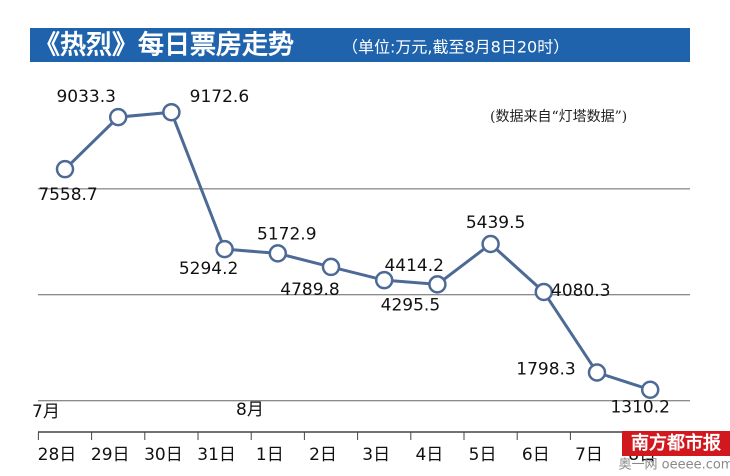  Describe the element at coordinates (286, 234) in the screenshot. I see `data-label: 5172.9` at that location.